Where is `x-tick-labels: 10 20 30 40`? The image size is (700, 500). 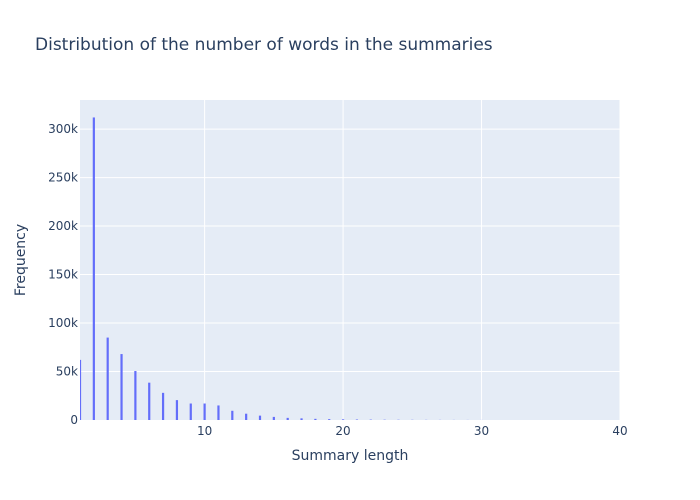 x-tick-labels: 10 20 30 40 is located at coordinates (412, 431).